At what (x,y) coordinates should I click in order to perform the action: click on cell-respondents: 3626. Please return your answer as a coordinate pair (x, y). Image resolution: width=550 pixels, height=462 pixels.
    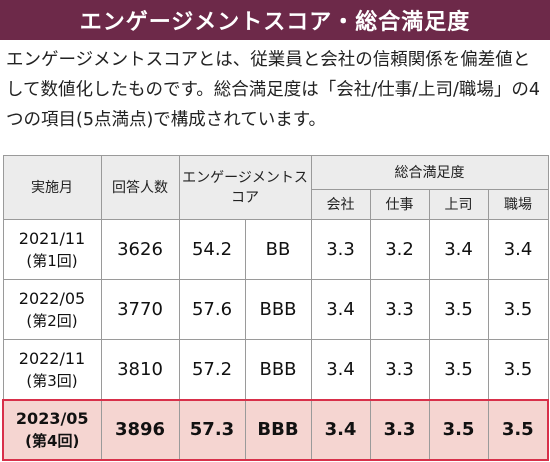
    Looking at the image, I should click on (140, 250).